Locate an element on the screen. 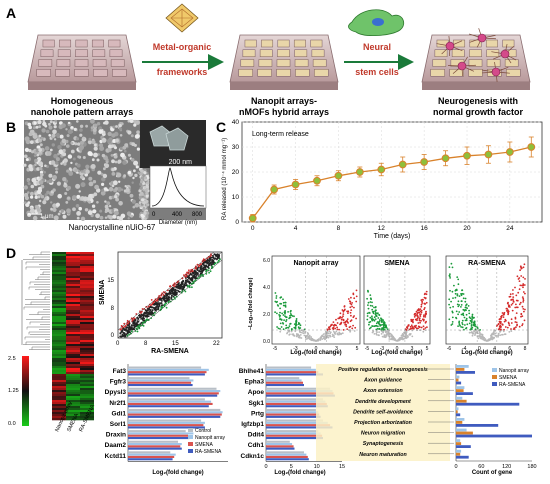 The height and width of the screenshot is (484, 550). go-legend-swatch is located at coordinates (494, 377).